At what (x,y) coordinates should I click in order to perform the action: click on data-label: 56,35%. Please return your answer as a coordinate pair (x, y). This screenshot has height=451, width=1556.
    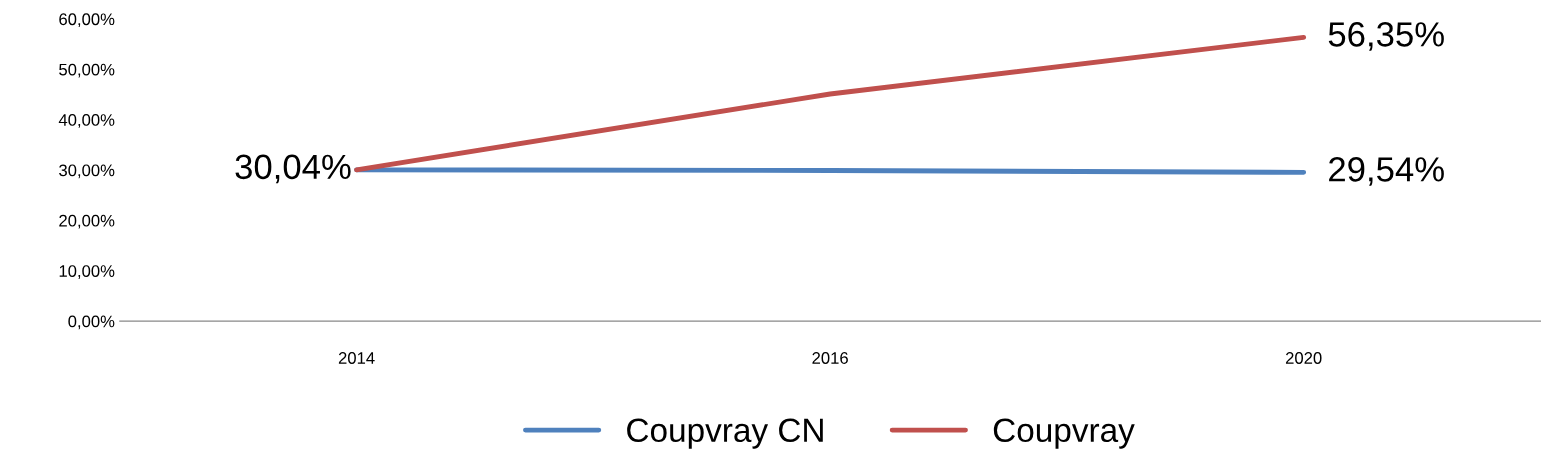
    Looking at the image, I should click on (1386, 36).